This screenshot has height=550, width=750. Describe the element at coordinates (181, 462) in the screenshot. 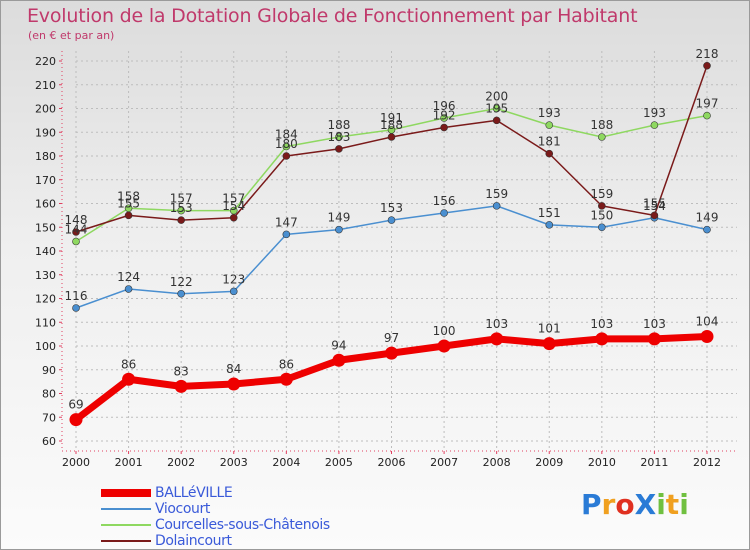

I see `x-tick-label-2002: 2002` at that location.